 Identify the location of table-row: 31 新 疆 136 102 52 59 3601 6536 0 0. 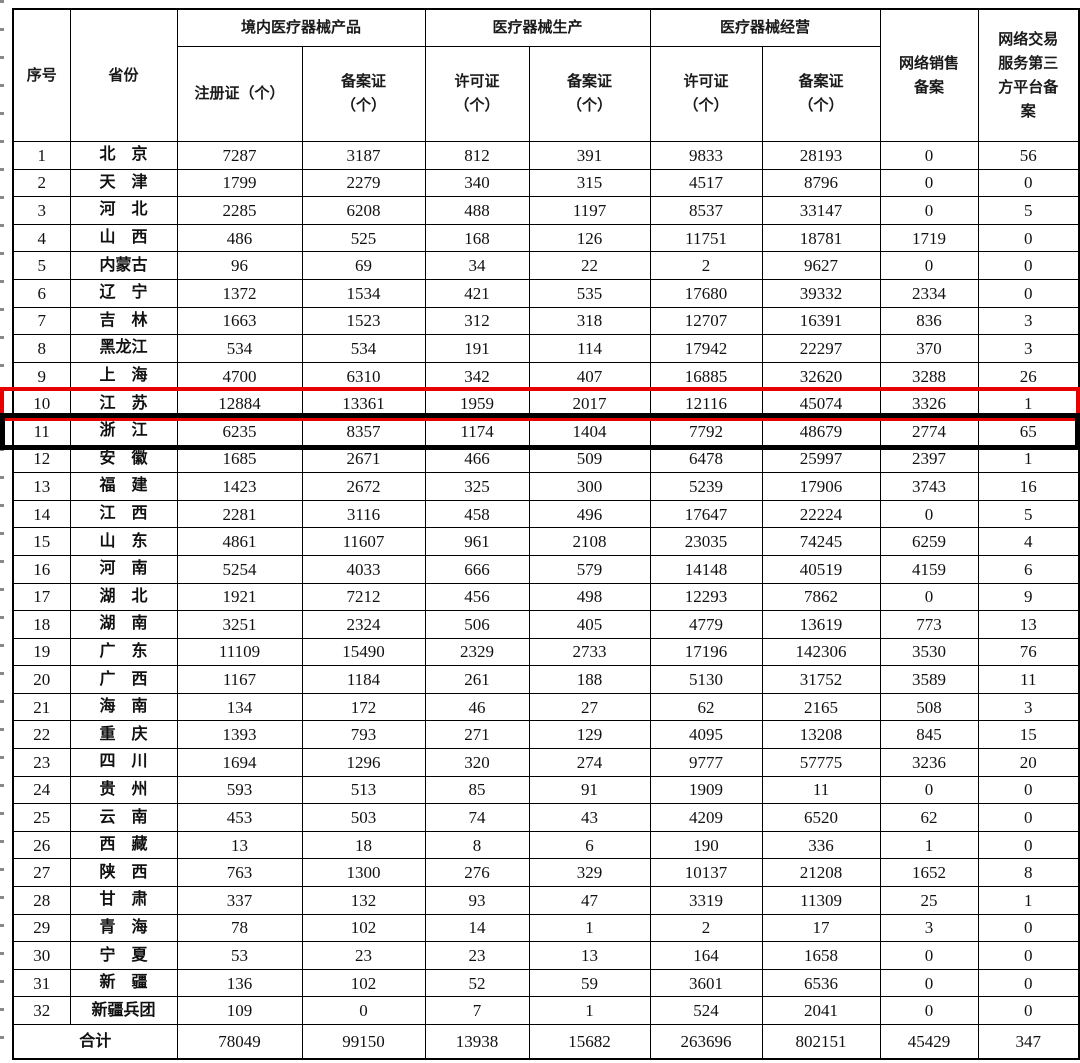
(546, 983).